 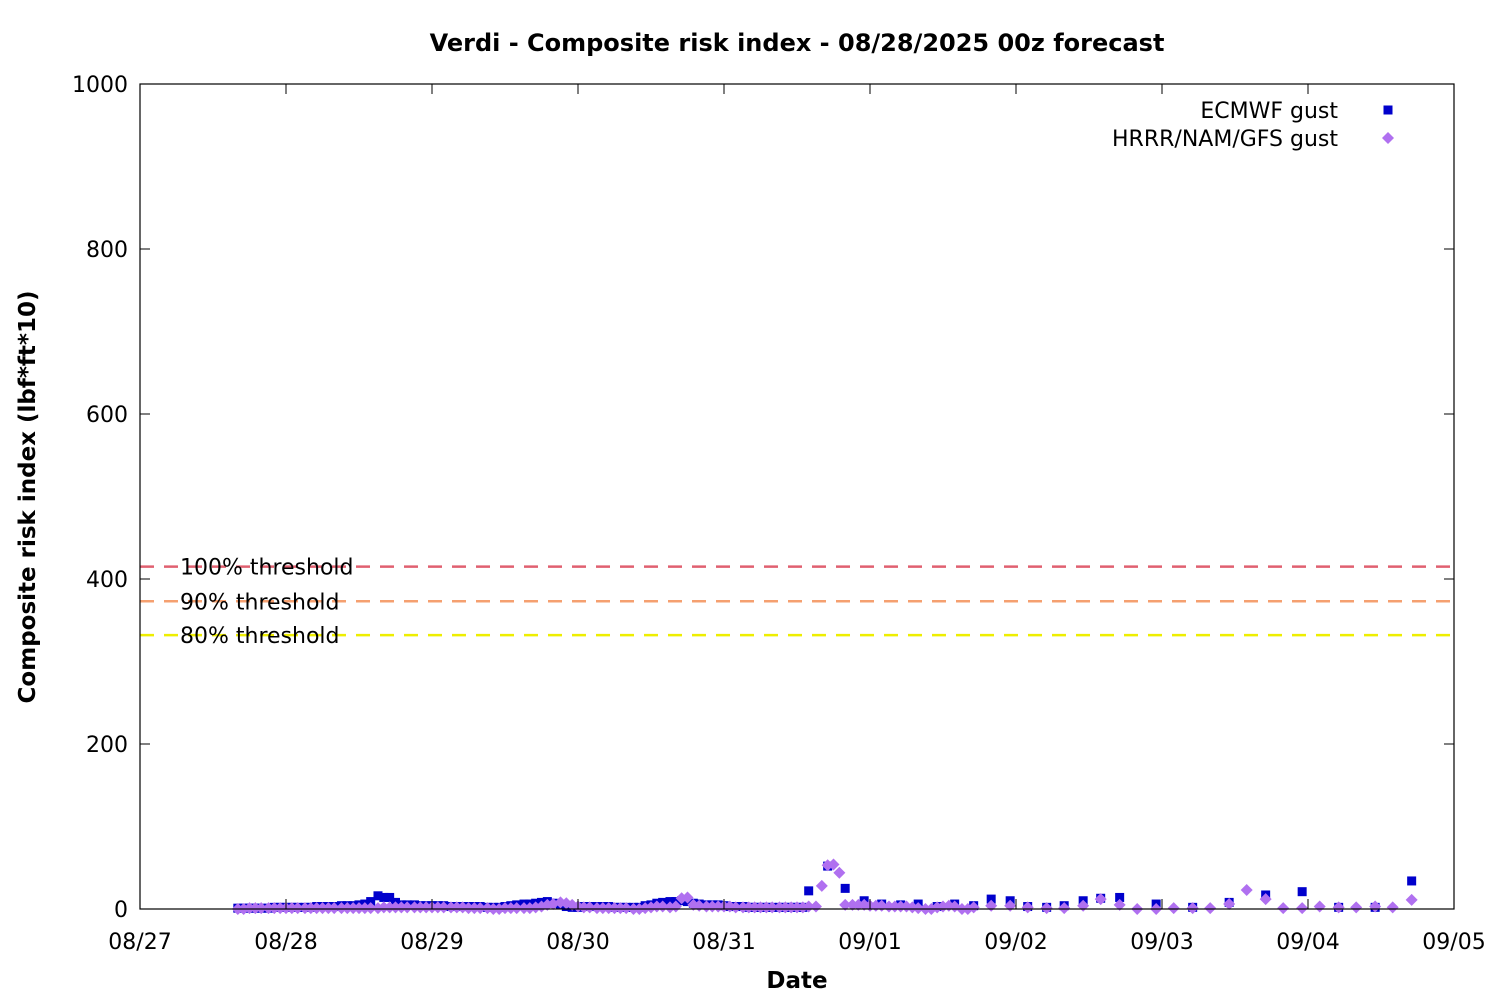 I want to click on x-tick-label-3: 08/30, so click(x=577, y=942).